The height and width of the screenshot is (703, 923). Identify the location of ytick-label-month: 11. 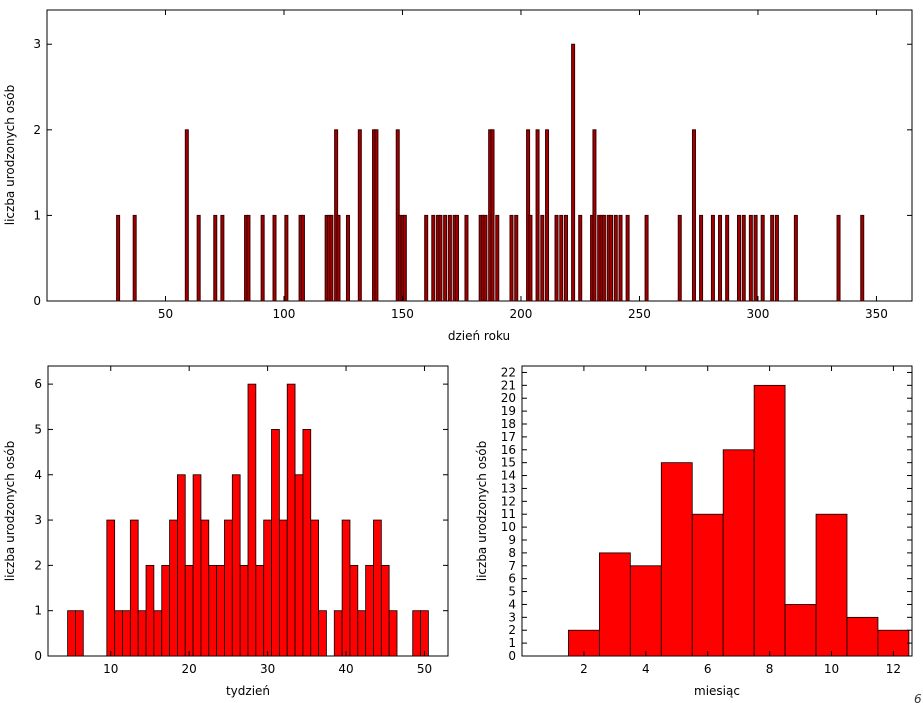
(508, 514).